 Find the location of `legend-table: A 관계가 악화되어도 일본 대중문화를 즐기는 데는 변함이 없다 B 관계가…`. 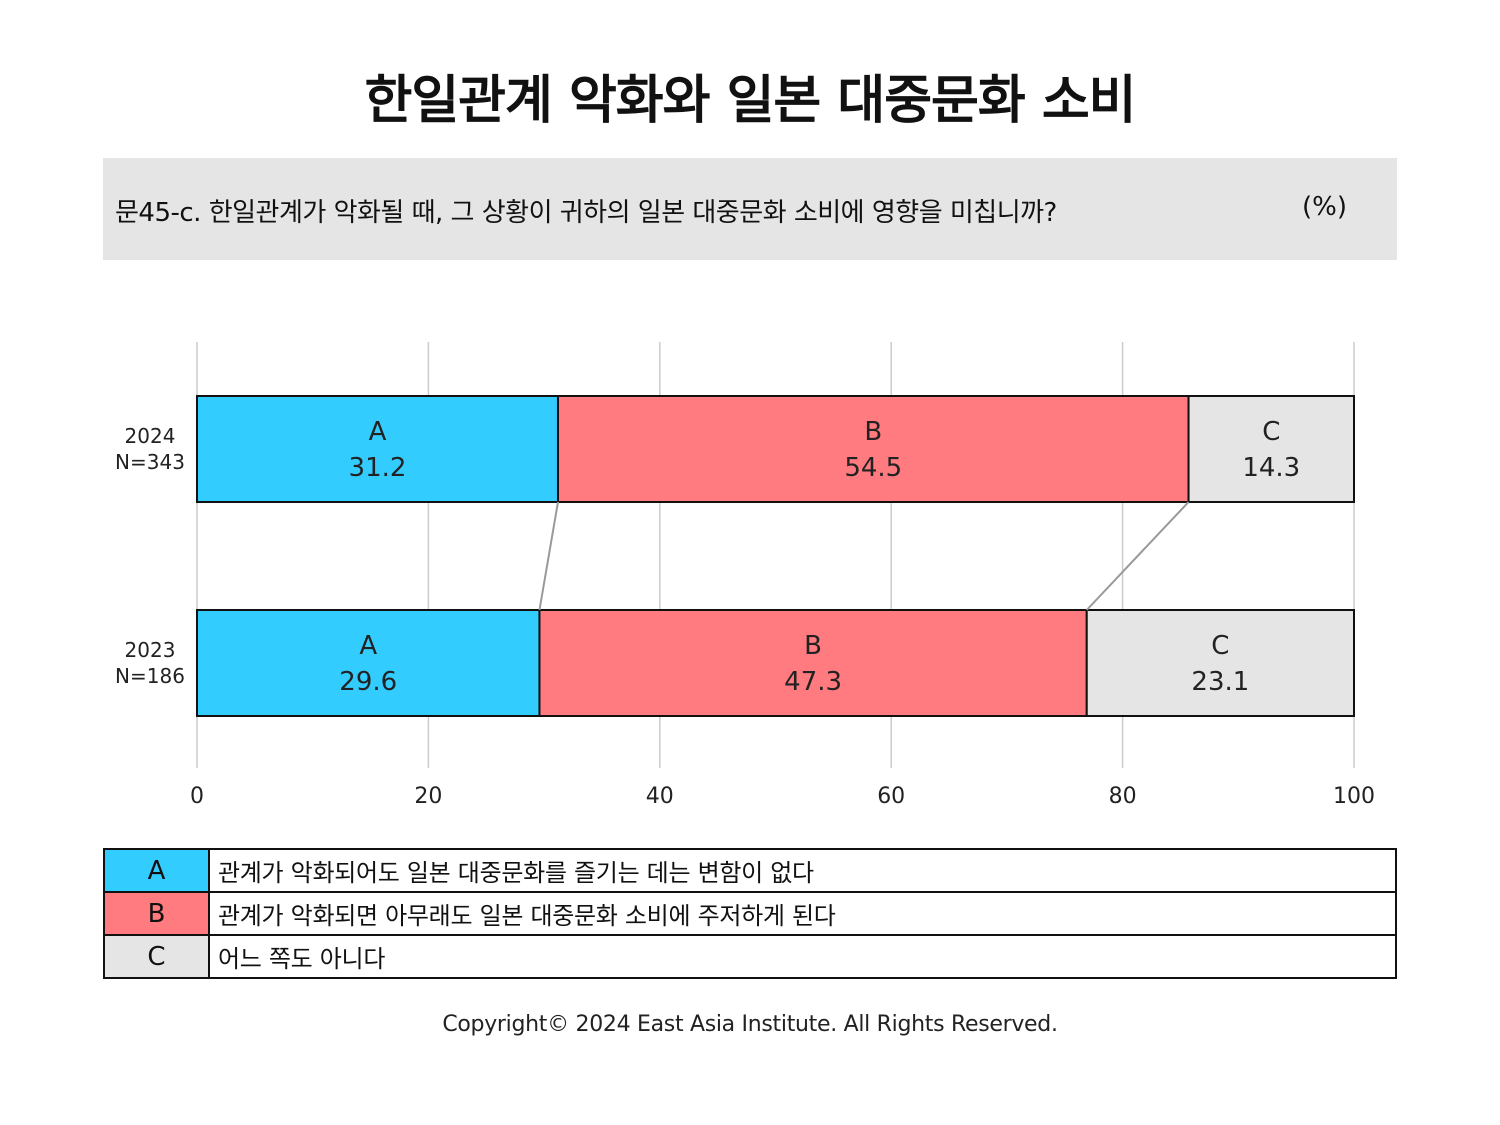

legend-table: A 관계가 악화되어도 일본 대중문화를 즐기는 데는 변함이 없다 B 관계가… is located at coordinates (750, 913).